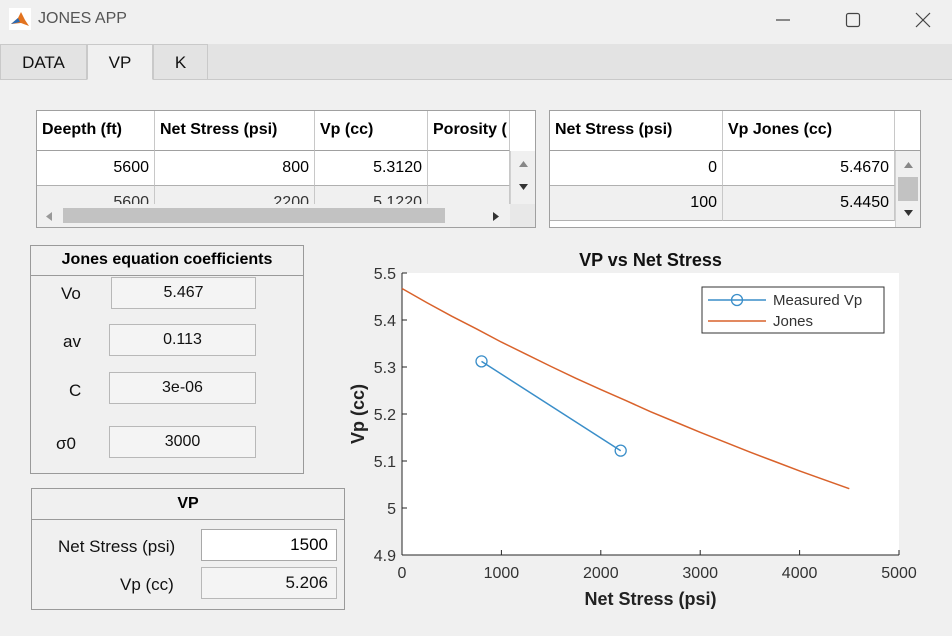  Describe the element at coordinates (907, 131) in the screenshot. I see `column-header-spacer` at that location.